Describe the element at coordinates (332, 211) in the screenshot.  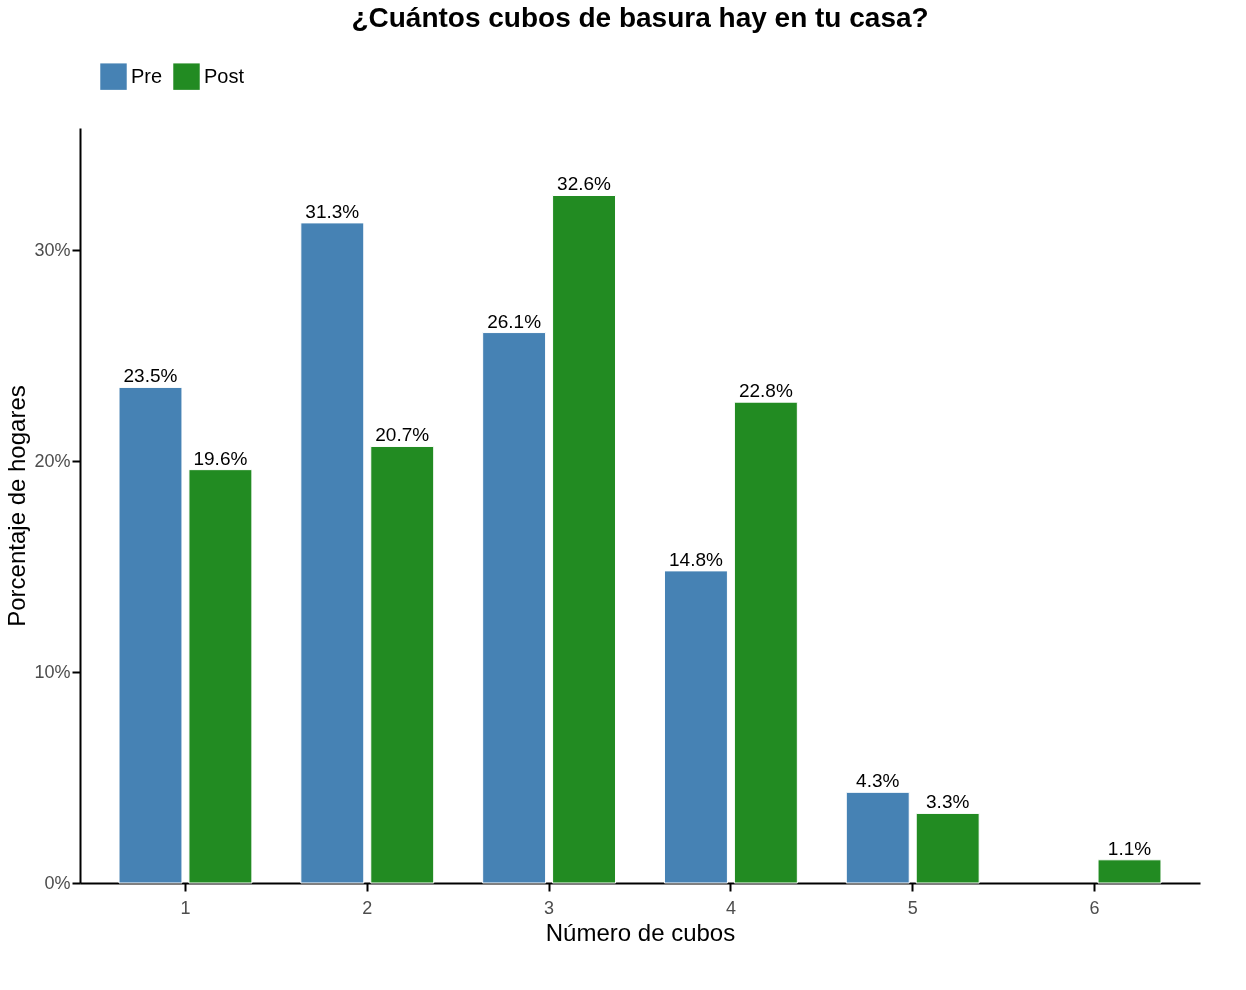
I see `data-label: 31.3%` at that location.